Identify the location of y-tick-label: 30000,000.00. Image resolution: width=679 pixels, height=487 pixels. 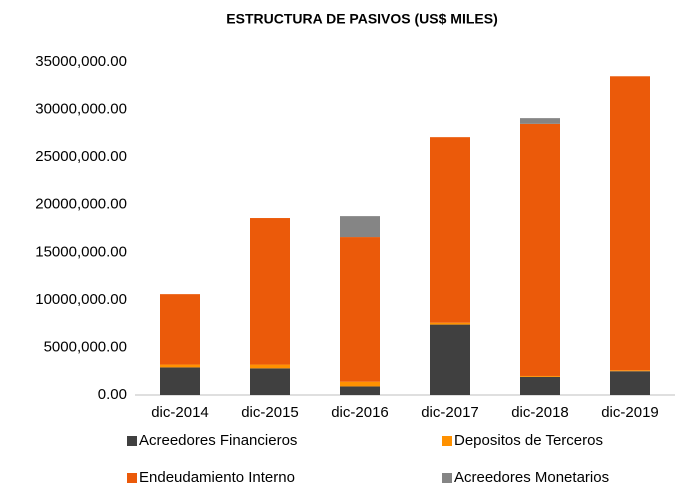
(81, 109).